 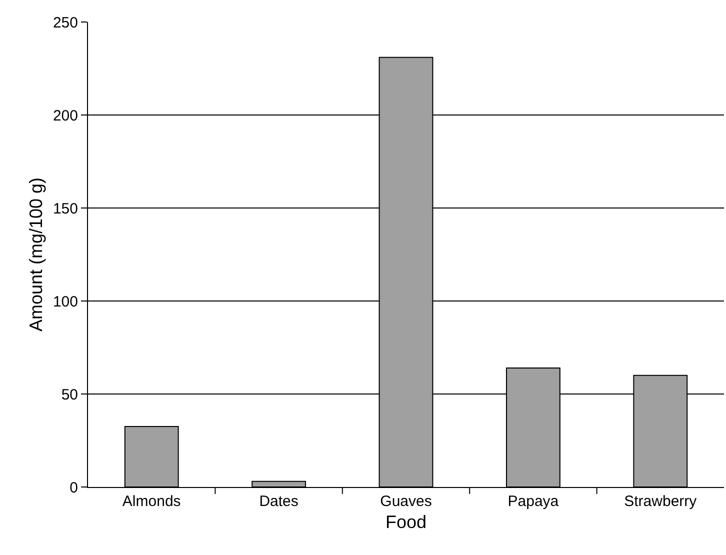 I want to click on y-tick-label: 200, so click(x=65, y=115).